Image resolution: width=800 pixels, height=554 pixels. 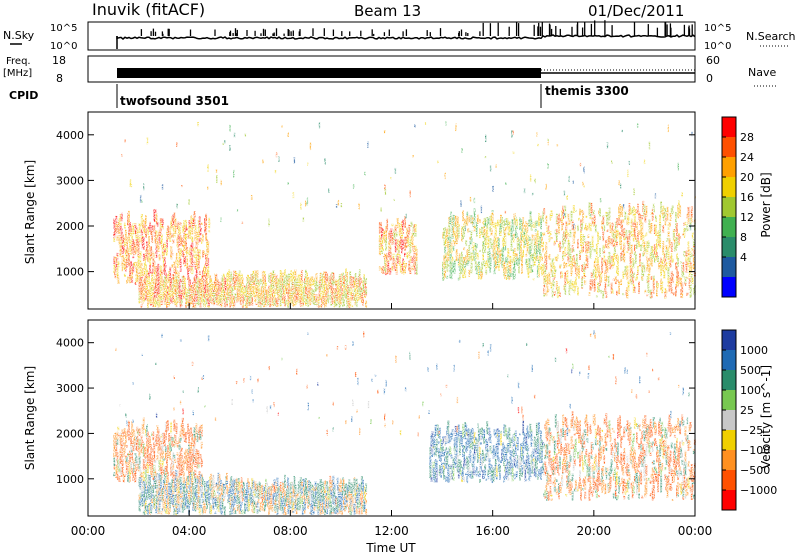 I want to click on beam-title: Beam 13, so click(x=387, y=11).